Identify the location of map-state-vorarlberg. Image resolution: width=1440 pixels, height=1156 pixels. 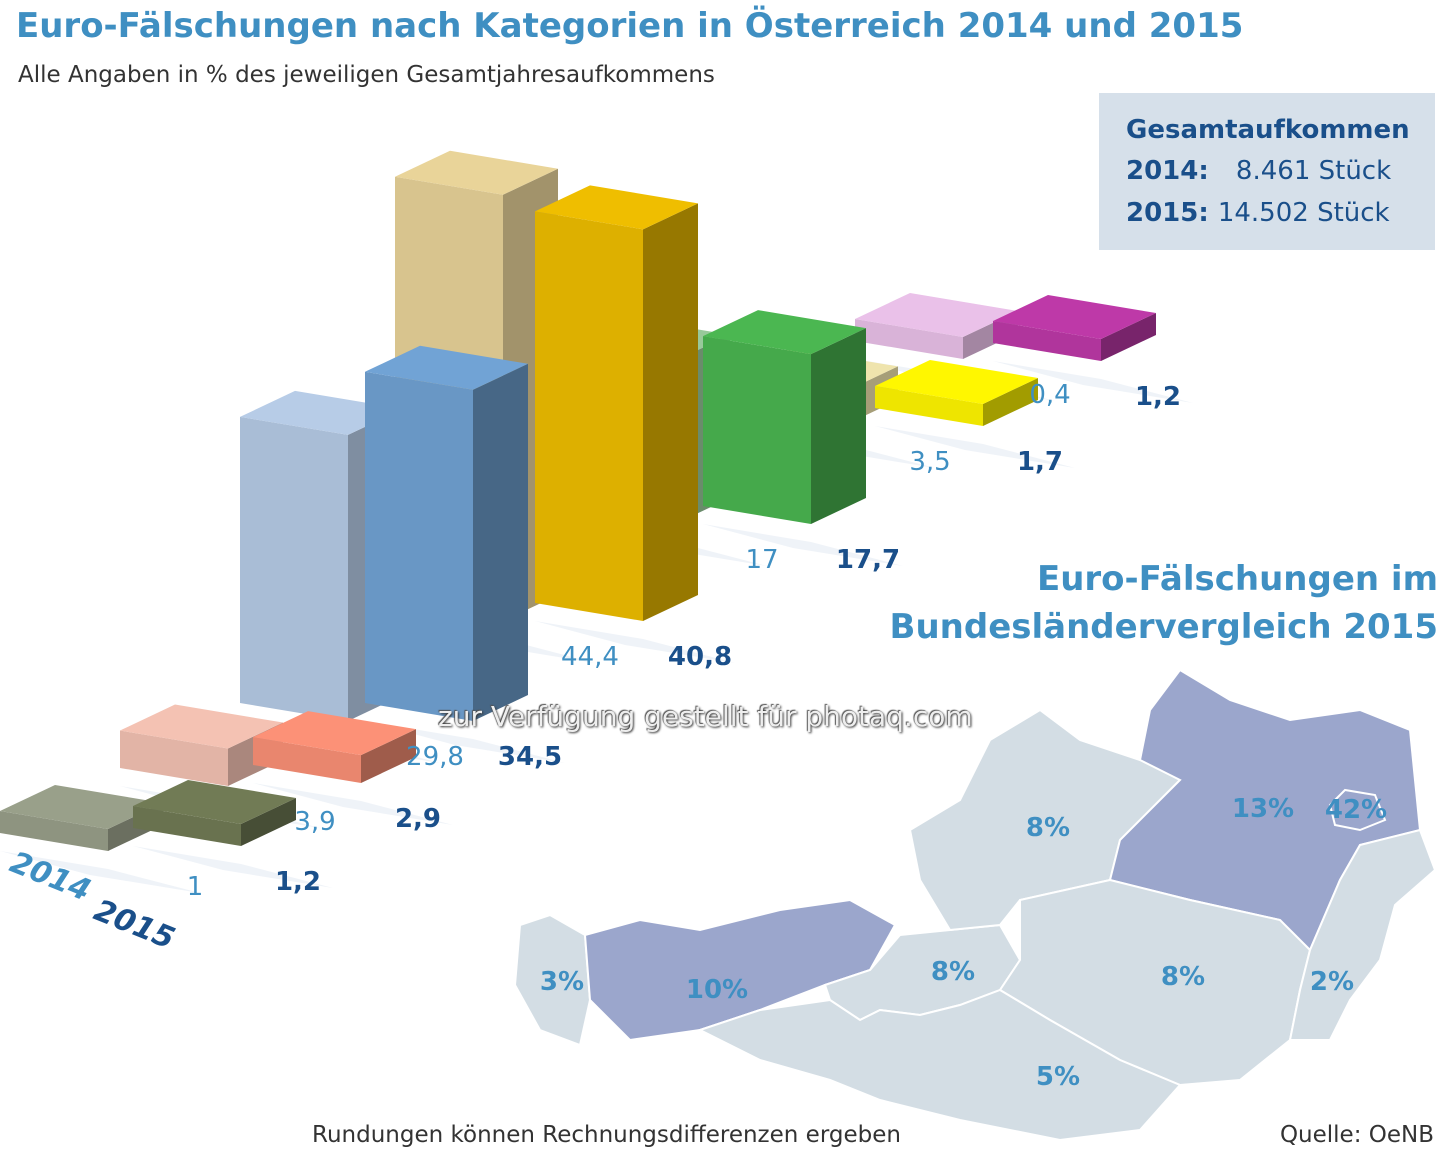
(552, 980).